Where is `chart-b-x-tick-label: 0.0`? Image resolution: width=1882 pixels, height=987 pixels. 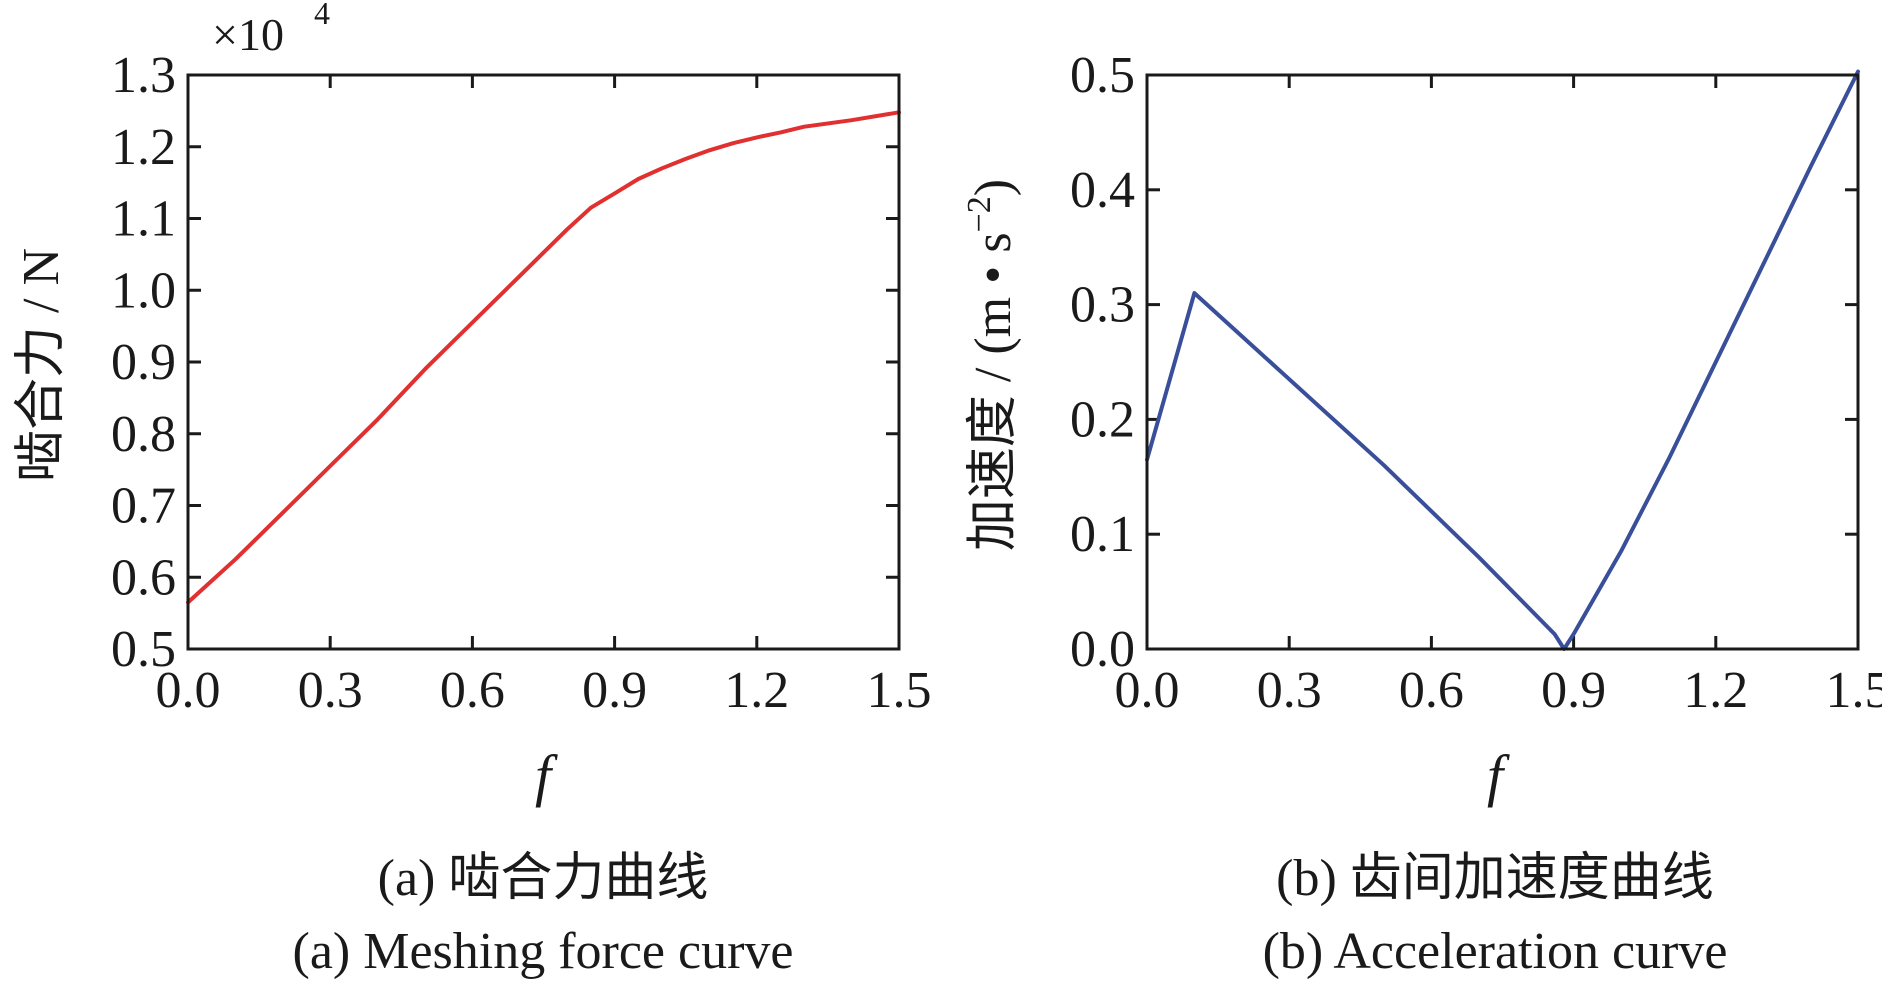 chart-b-x-tick-label: 0.0 is located at coordinates (1147, 690).